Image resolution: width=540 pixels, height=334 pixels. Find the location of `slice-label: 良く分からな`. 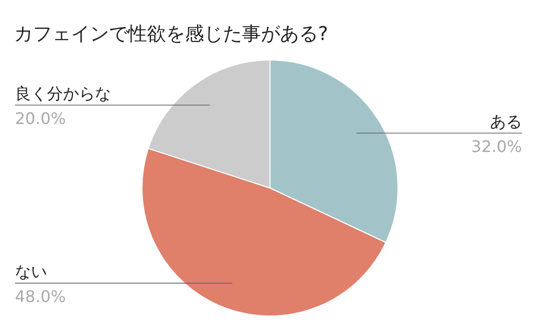

slice-label: 良く分からな is located at coordinates (63, 94).